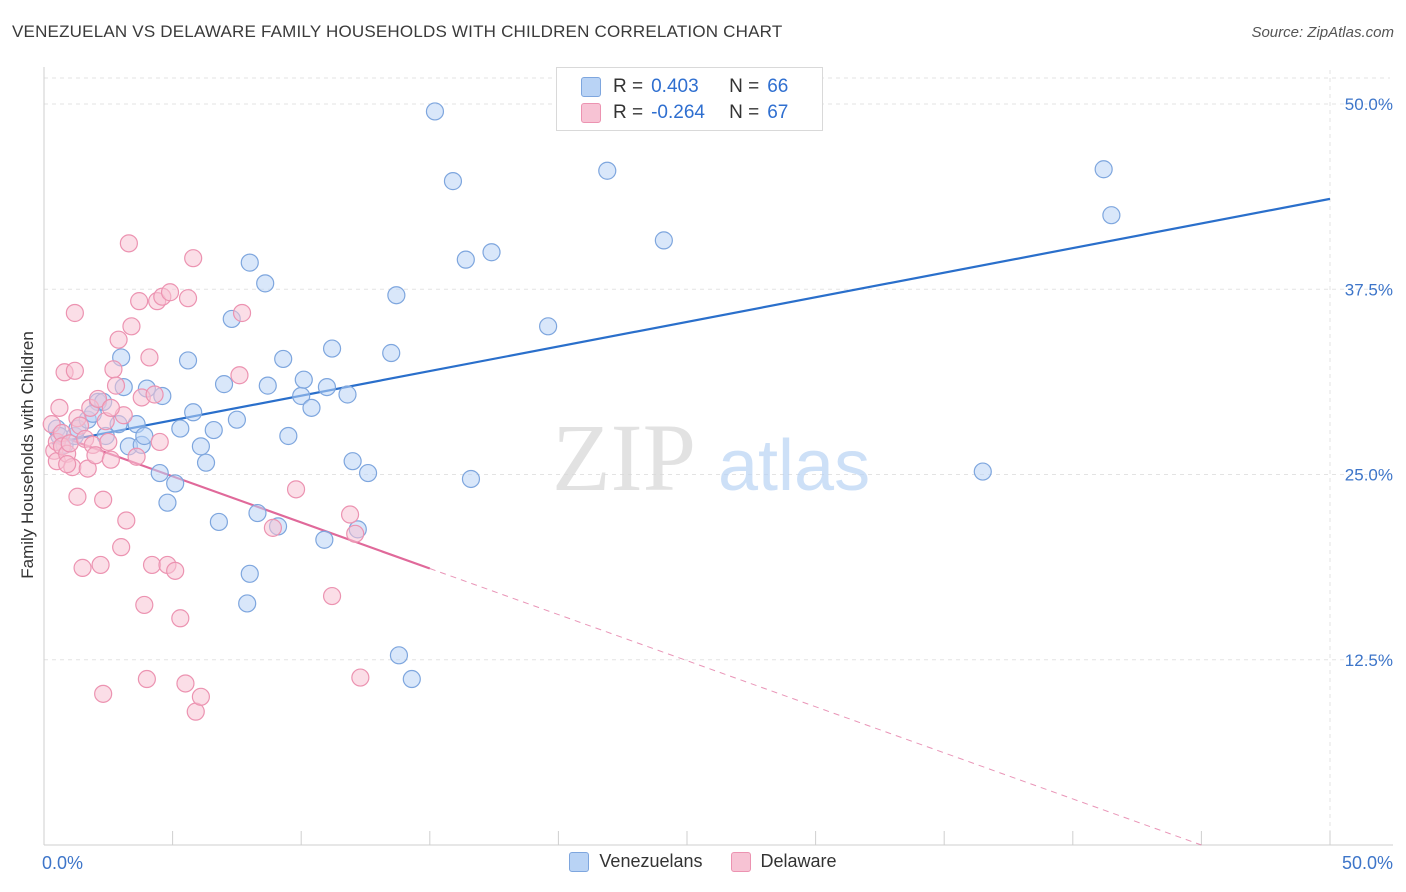  What do you see at coordinates (1369, 289) in the screenshot?
I see `y-tick-label: 37.5%` at bounding box center [1369, 289].